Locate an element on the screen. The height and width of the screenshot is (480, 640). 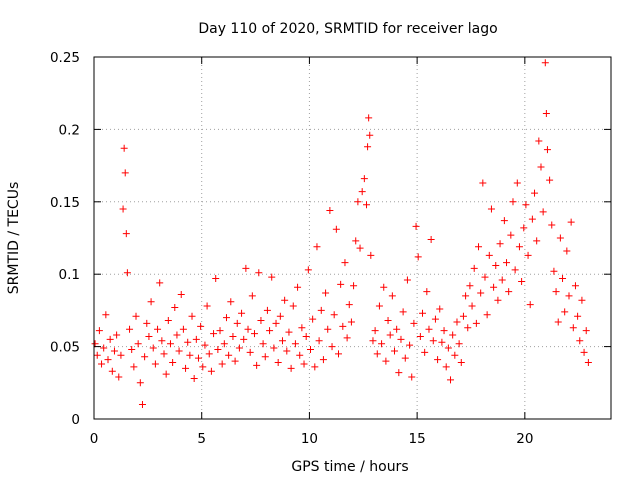
y-tick-label: 0.25 is located at coordinates (65, 58).